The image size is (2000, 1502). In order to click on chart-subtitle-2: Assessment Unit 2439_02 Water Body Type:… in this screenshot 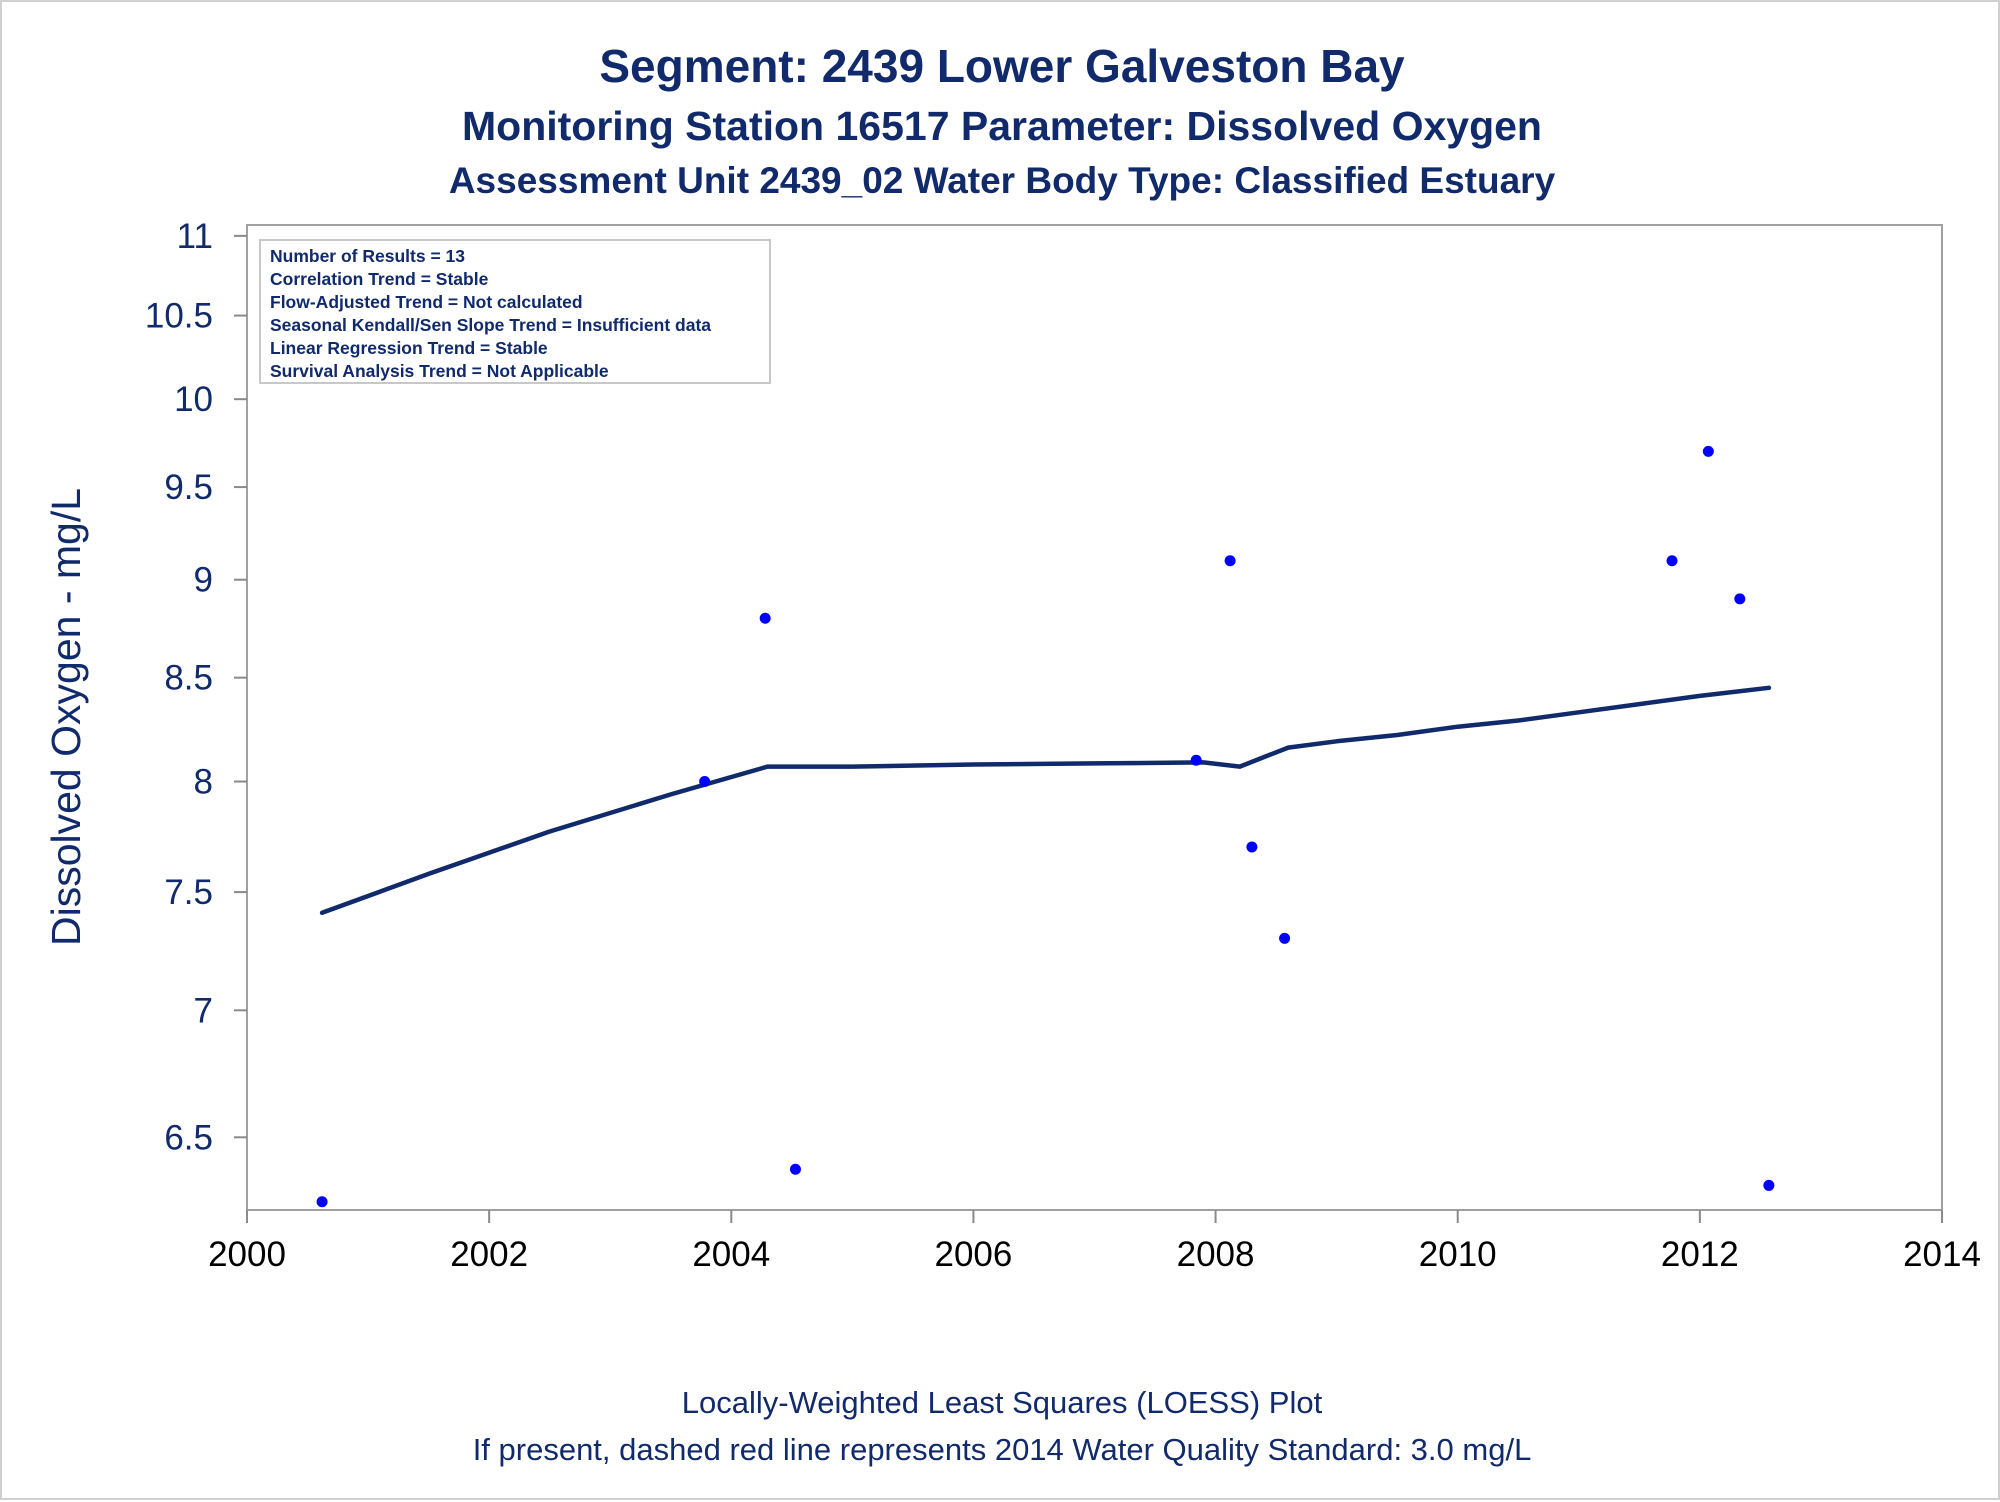, I will do `click(1002, 180)`.